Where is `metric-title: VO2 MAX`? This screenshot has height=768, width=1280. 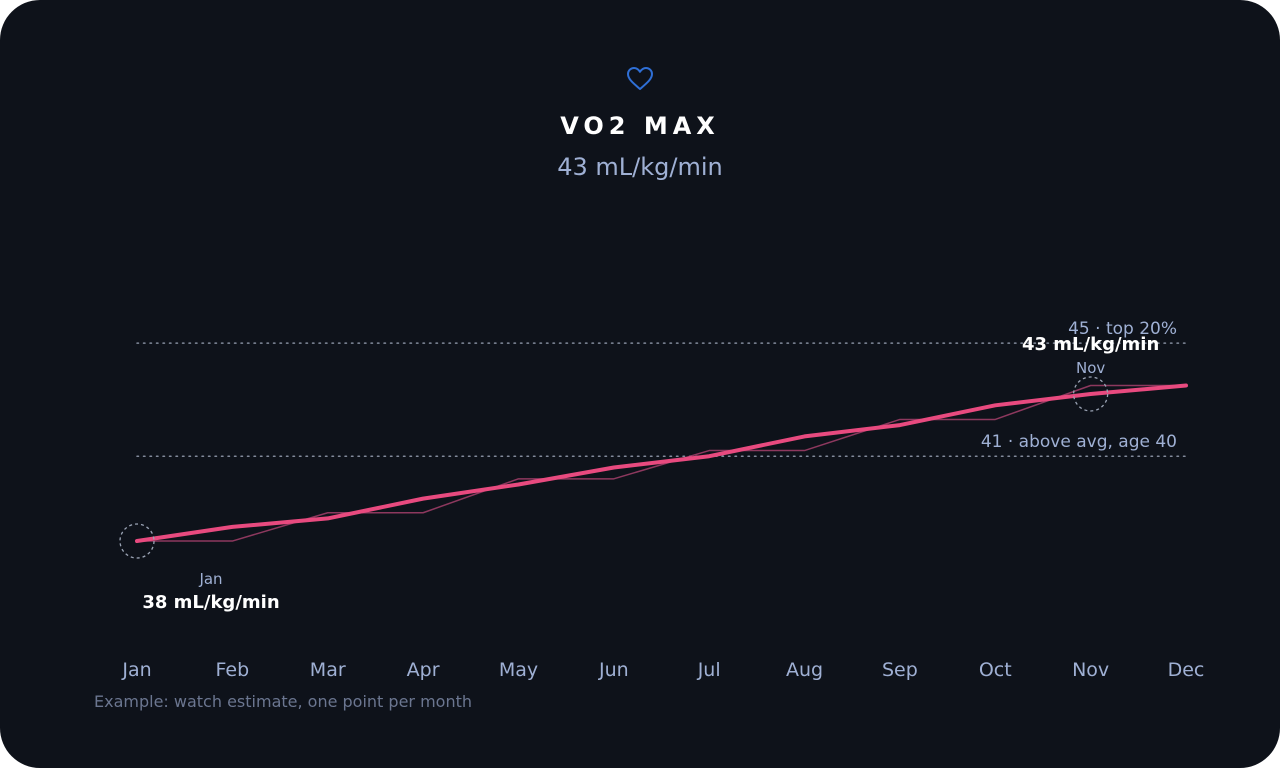
metric-title: VO2 MAX is located at coordinates (640, 126).